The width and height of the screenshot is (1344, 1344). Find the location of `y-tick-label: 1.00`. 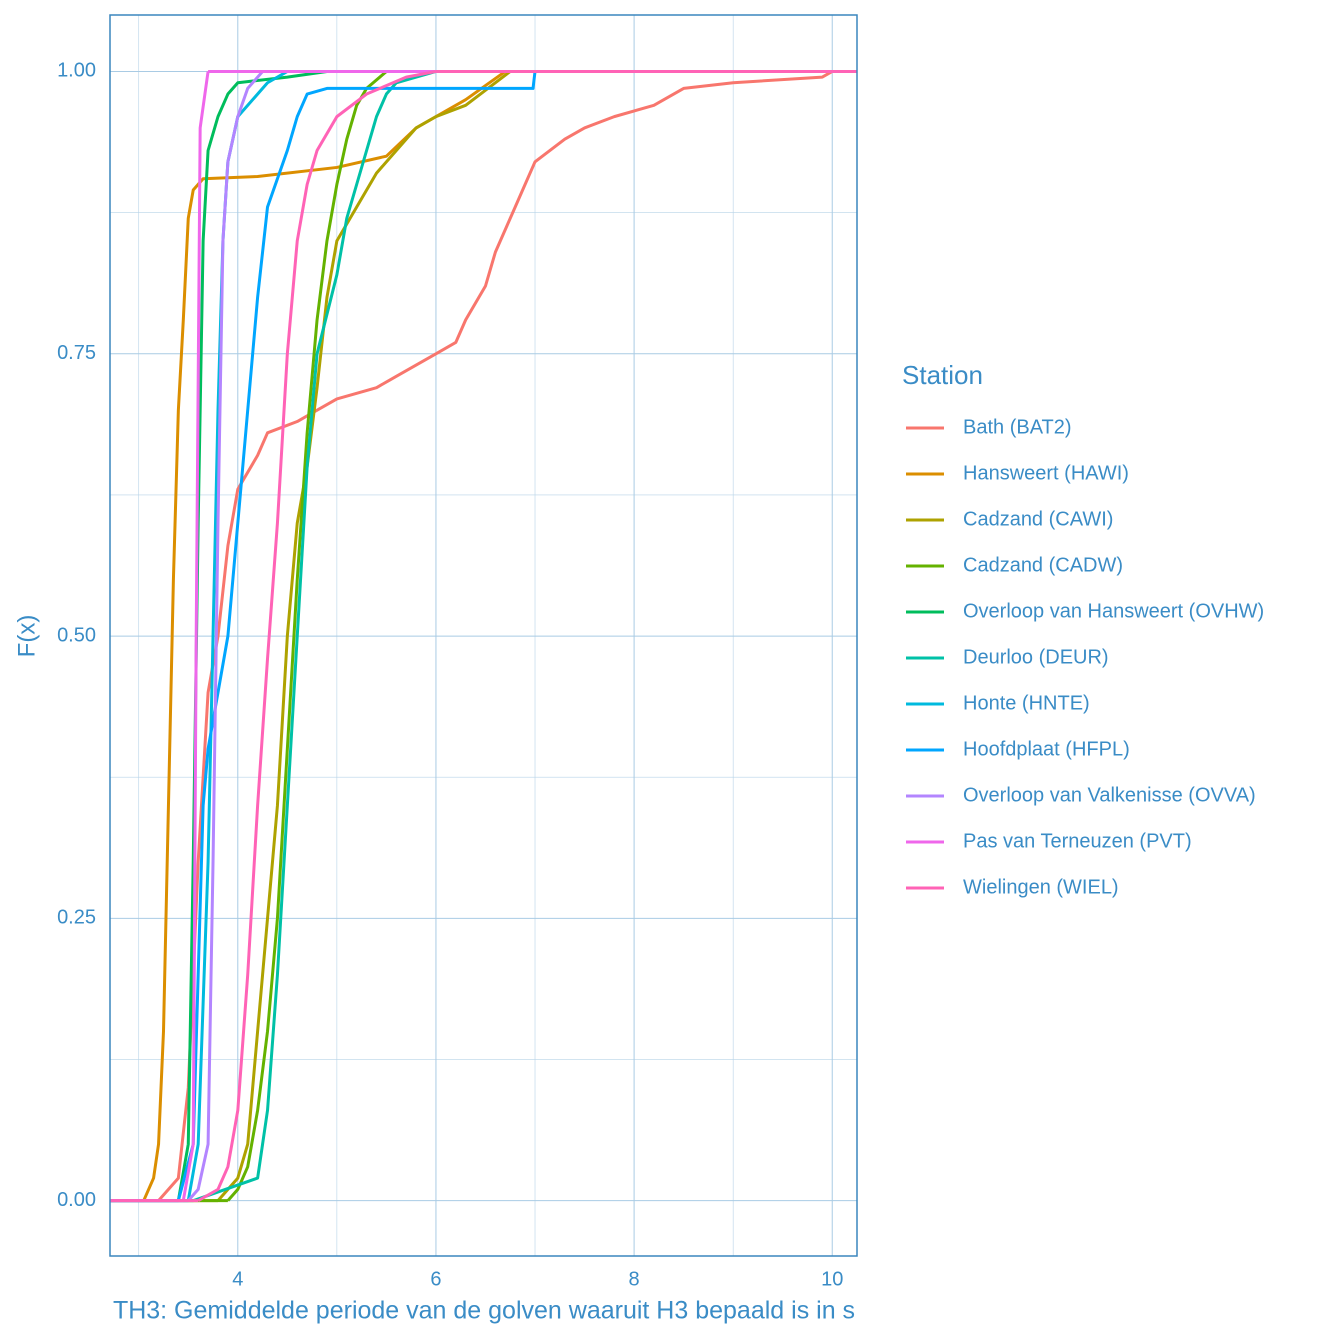

y-tick-label: 1.00 is located at coordinates (76, 71).